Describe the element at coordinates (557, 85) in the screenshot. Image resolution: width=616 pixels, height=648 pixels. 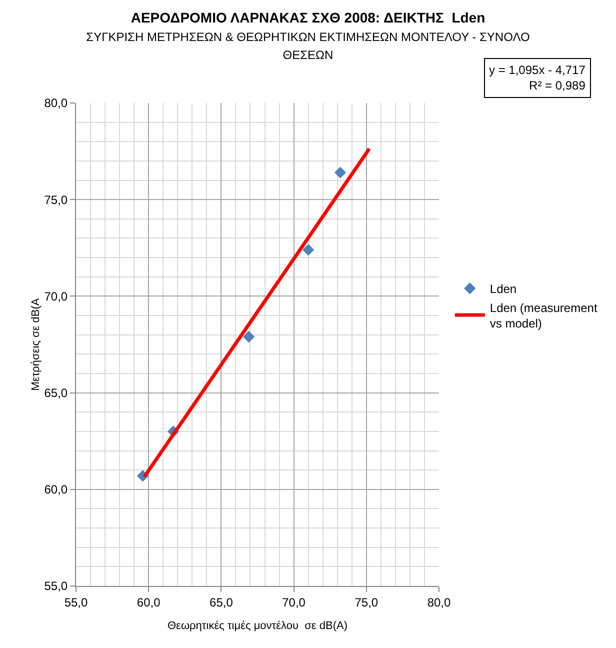
I see `text: R² = 0,989` at that location.